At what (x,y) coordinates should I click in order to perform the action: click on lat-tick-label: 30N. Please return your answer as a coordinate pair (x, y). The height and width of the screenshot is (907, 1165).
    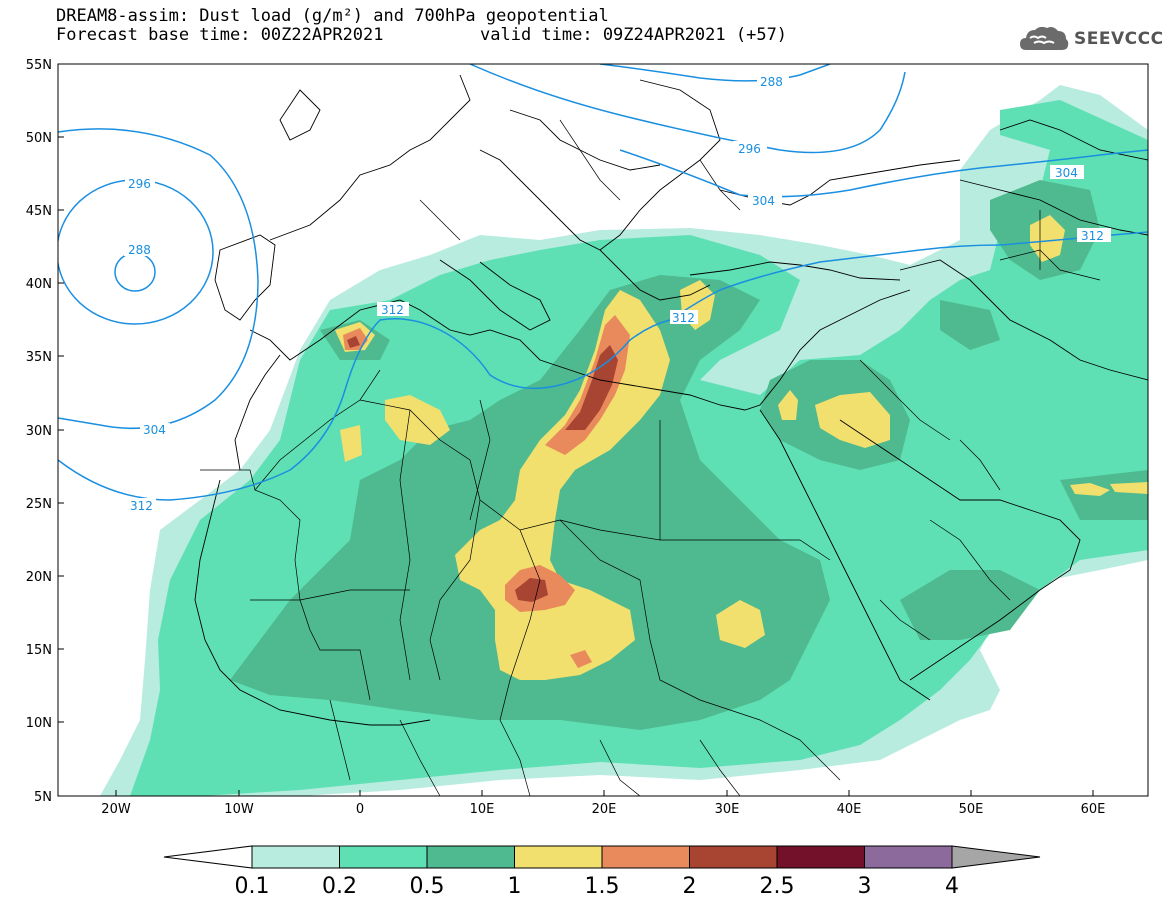
    Looking at the image, I should click on (39, 431).